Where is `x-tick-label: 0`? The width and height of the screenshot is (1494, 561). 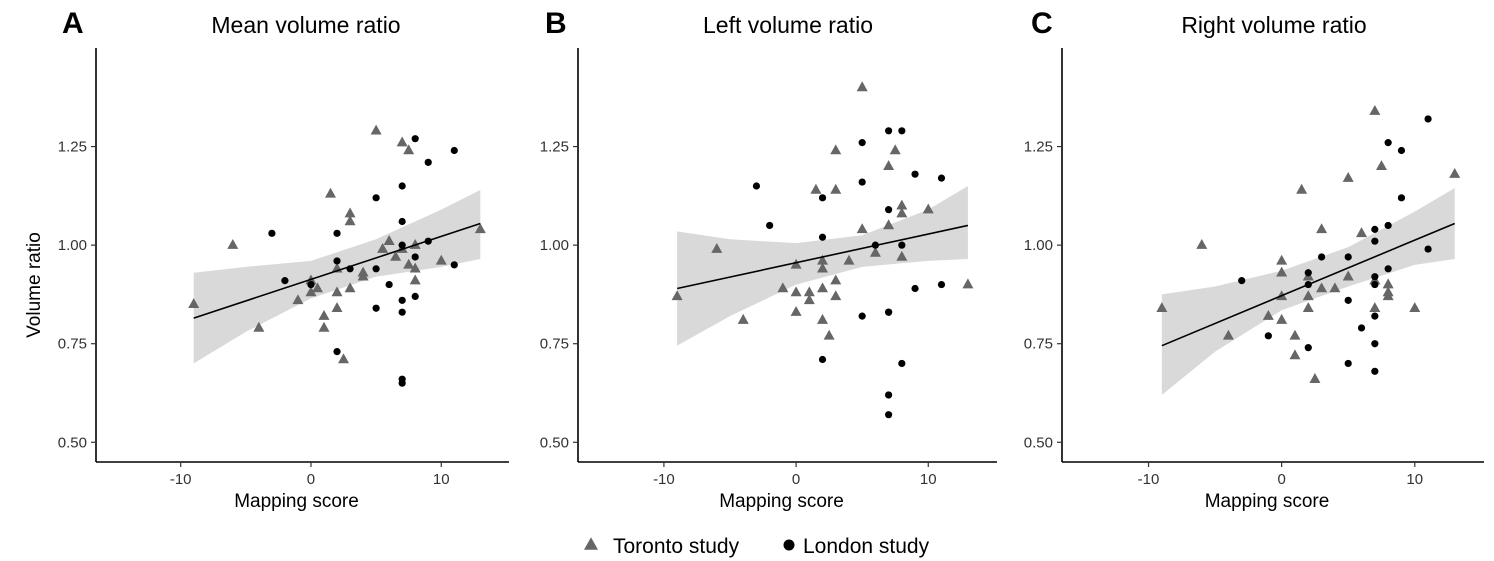 x-tick-label: 0 is located at coordinates (1281, 479).